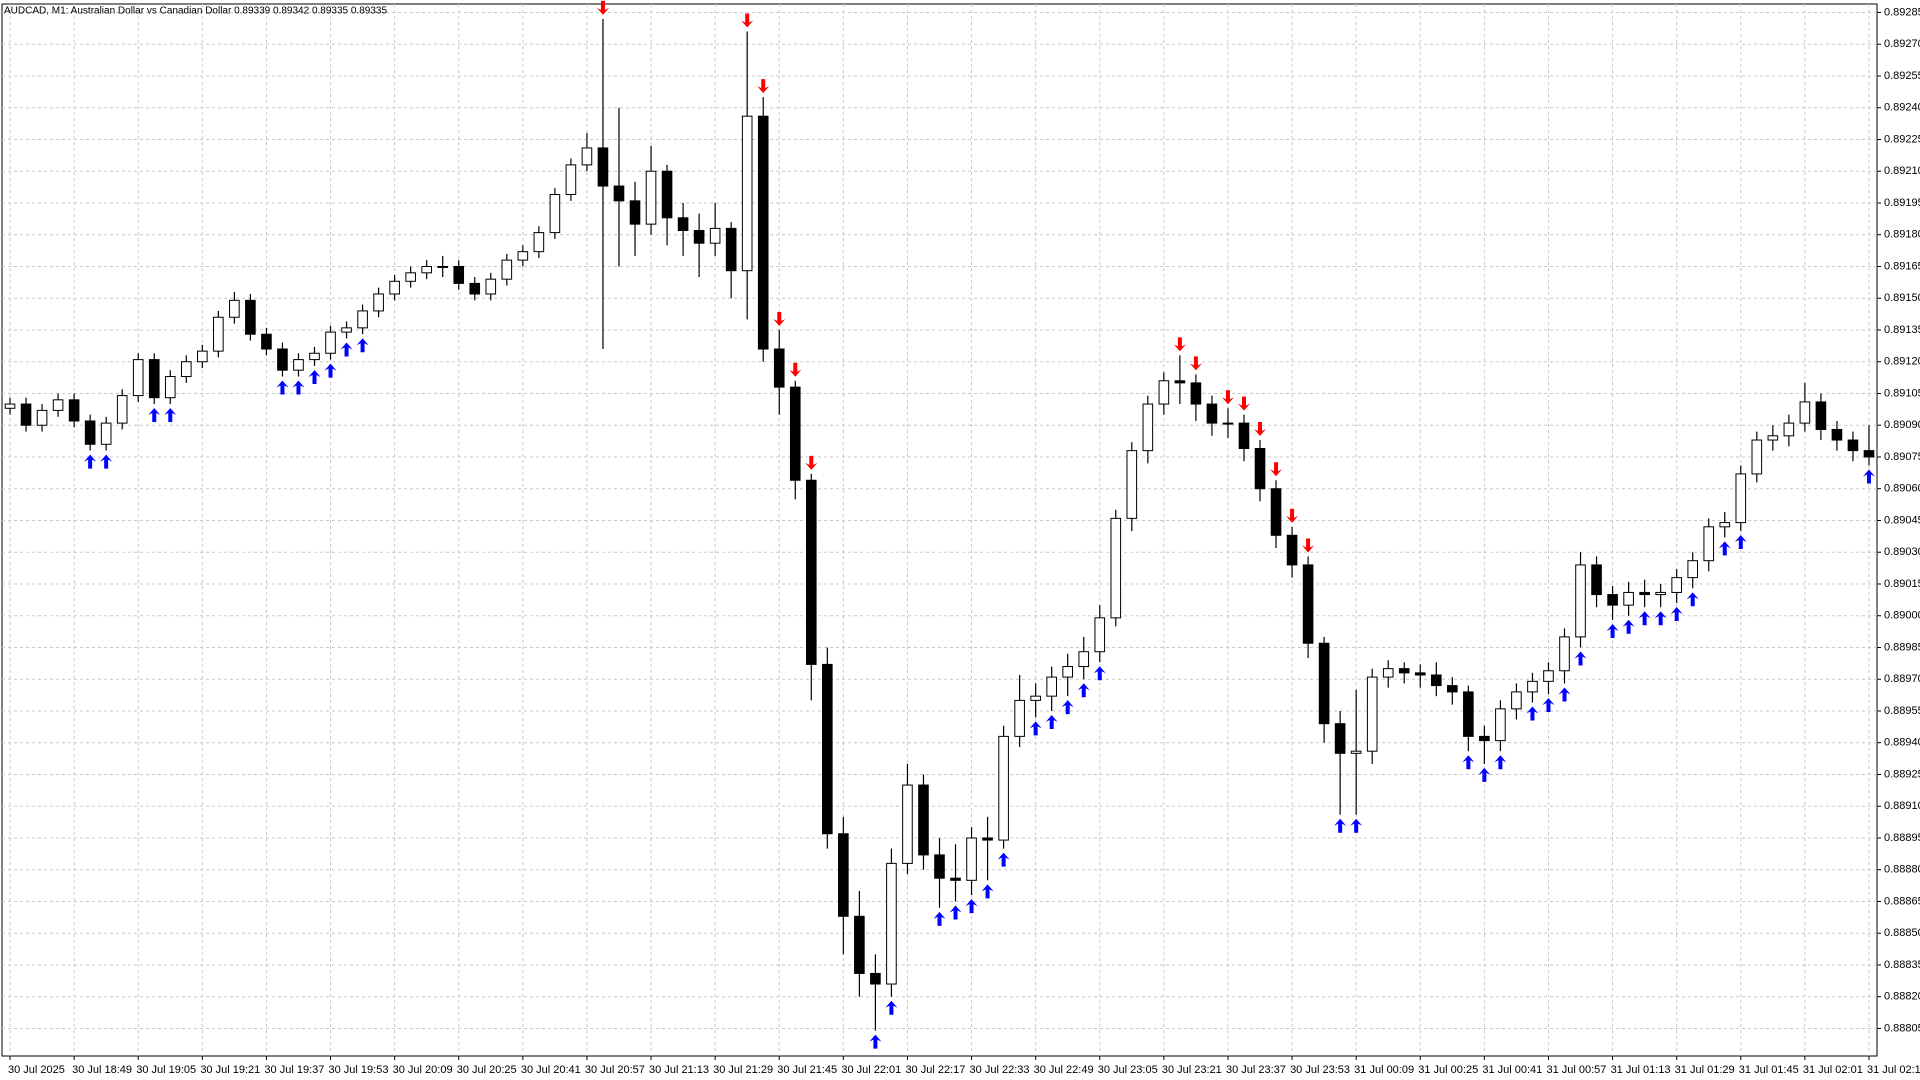 The image size is (1920, 1080). Describe the element at coordinates (1902, 552) in the screenshot. I see `y-tick-label: 0.89030` at that location.